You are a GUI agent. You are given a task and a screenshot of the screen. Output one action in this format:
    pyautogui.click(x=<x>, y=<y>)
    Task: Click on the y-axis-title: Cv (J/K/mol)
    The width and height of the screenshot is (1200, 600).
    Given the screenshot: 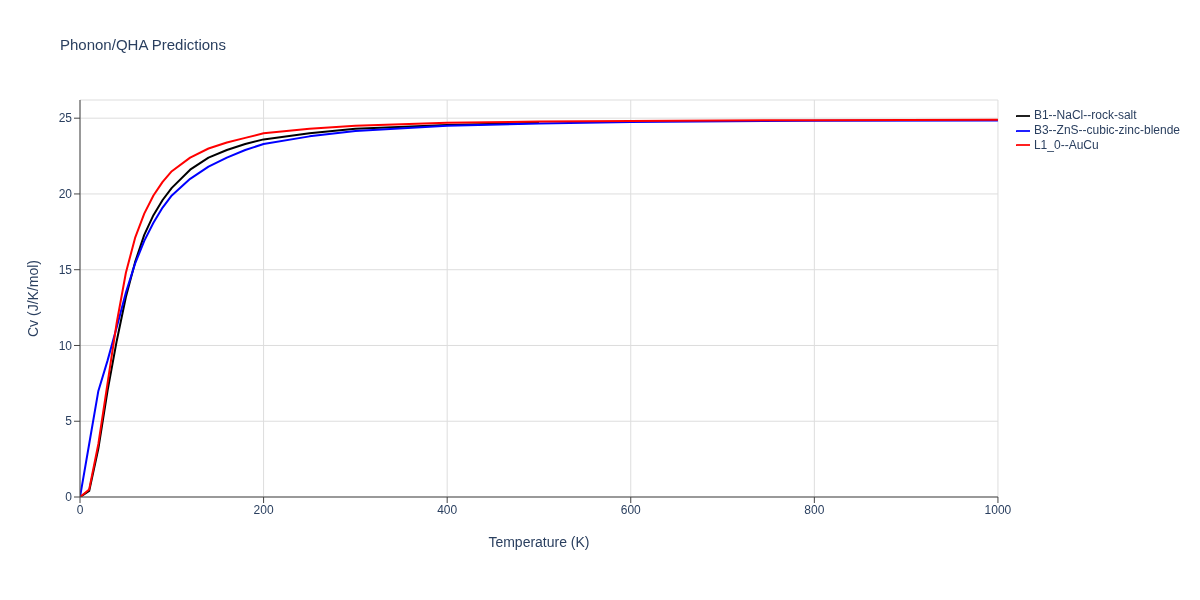 What is the action you would take?
    pyautogui.click(x=32, y=298)
    